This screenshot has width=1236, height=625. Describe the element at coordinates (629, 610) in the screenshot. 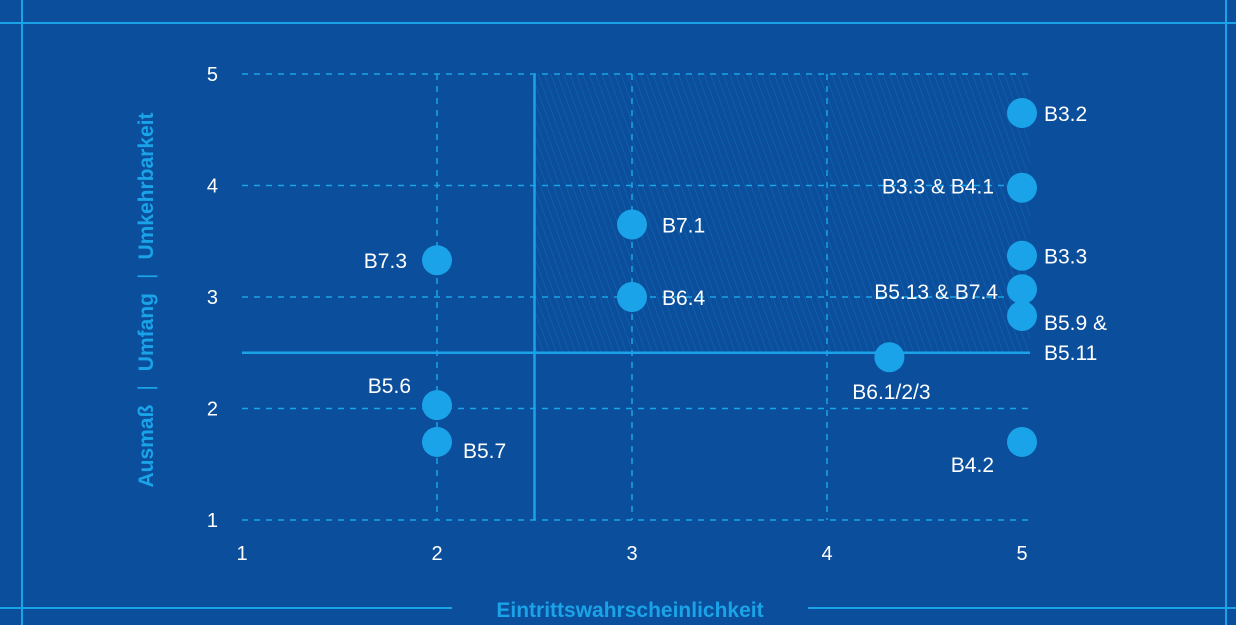

I see `x-axis-label: Eintrittswahrscheinlichkeit` at that location.